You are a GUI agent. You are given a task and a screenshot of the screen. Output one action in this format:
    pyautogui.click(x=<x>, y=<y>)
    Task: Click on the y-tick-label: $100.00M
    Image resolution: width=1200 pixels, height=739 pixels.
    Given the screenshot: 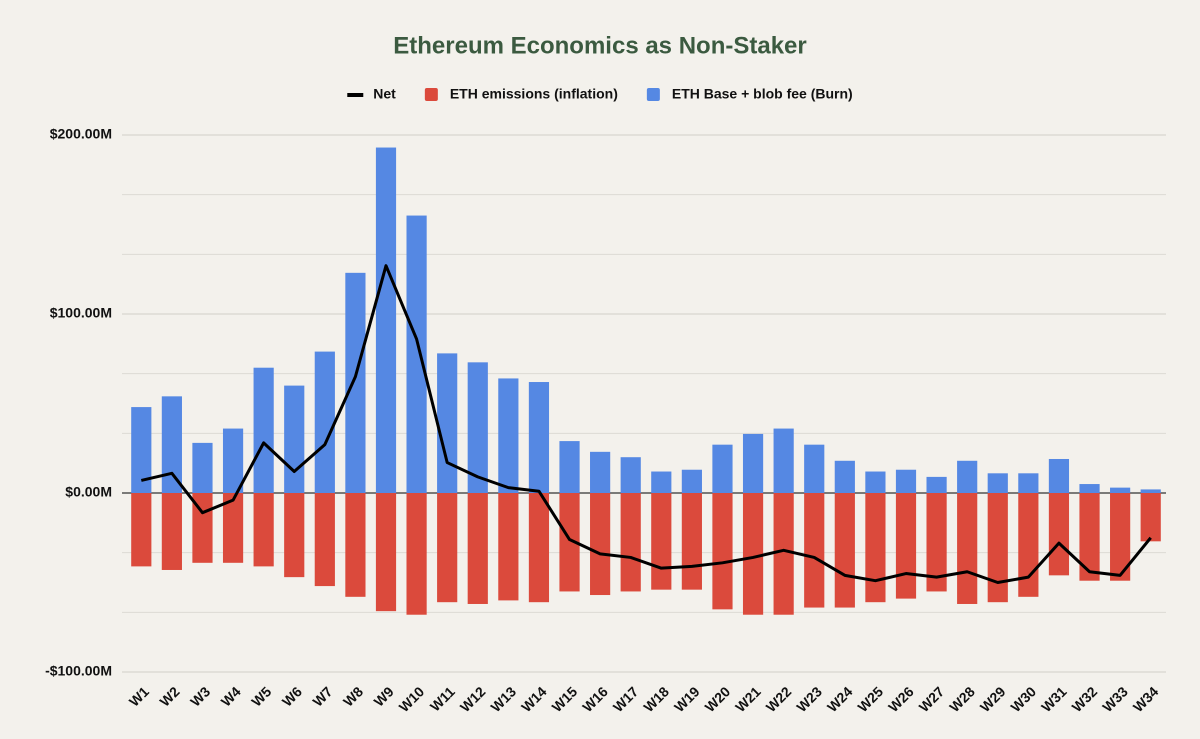 What is the action you would take?
    pyautogui.click(x=81, y=313)
    